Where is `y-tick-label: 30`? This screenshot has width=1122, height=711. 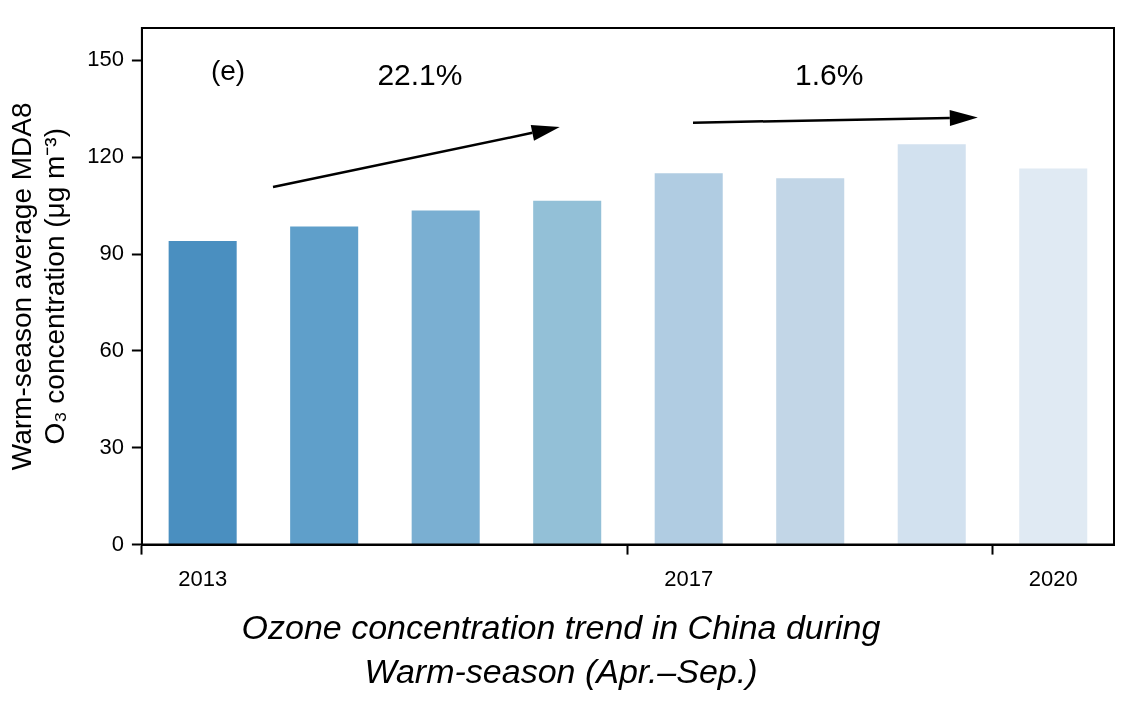
y-tick-label: 30 is located at coordinates (111, 446).